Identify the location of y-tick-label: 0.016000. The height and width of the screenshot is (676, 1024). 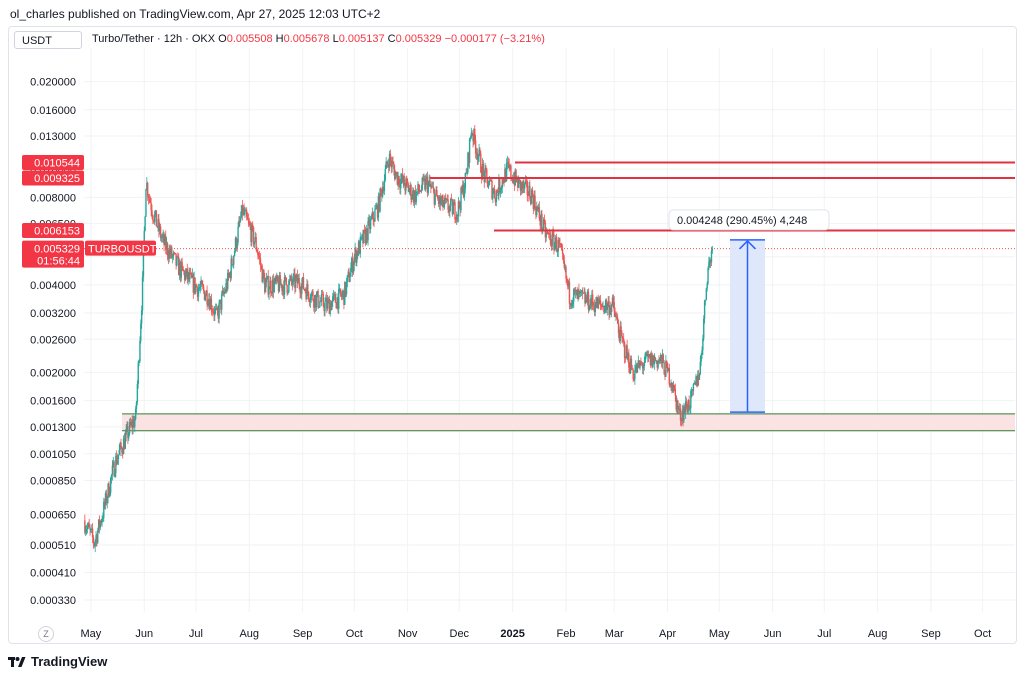
(53, 111).